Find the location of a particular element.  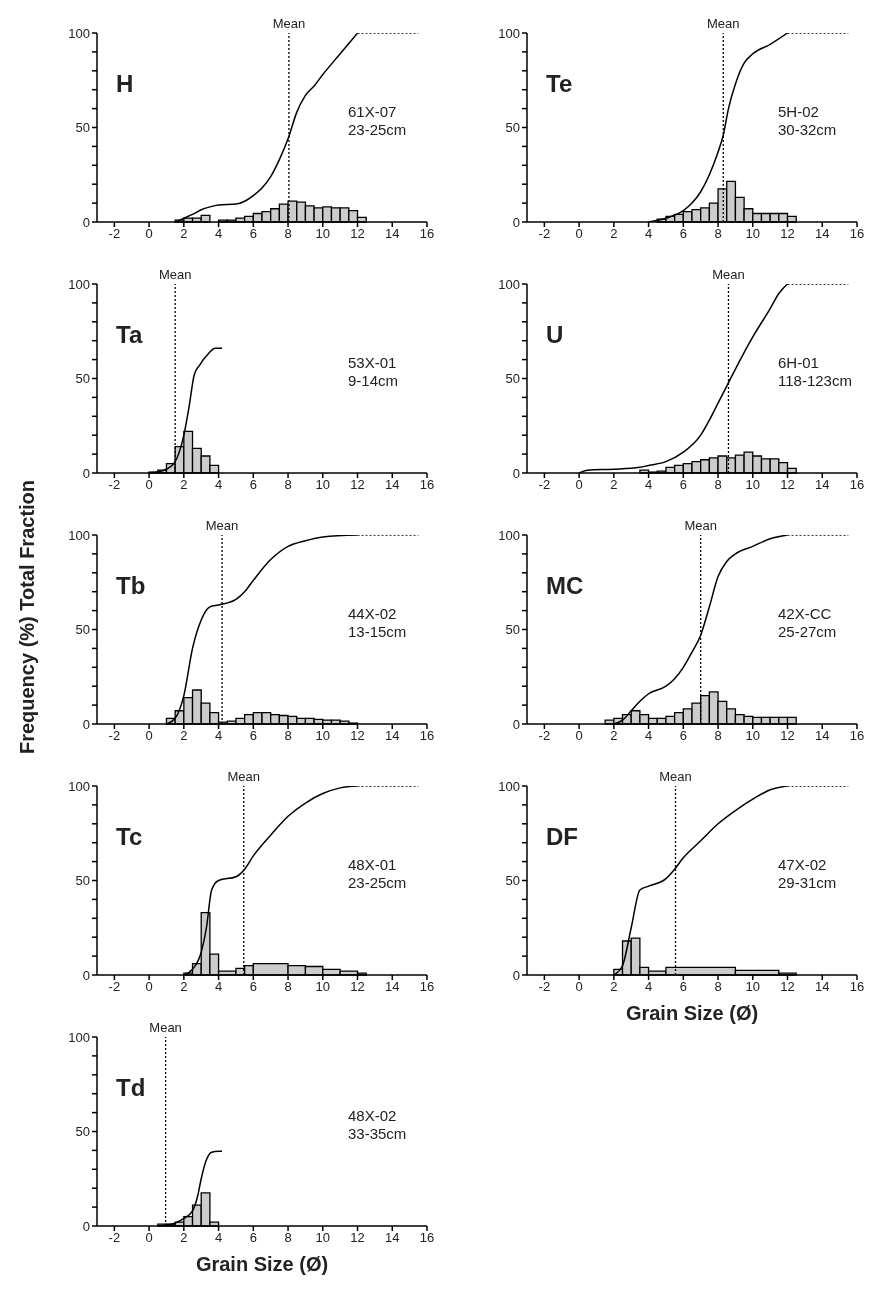

annotation: 30-32cm is located at coordinates (807, 130).